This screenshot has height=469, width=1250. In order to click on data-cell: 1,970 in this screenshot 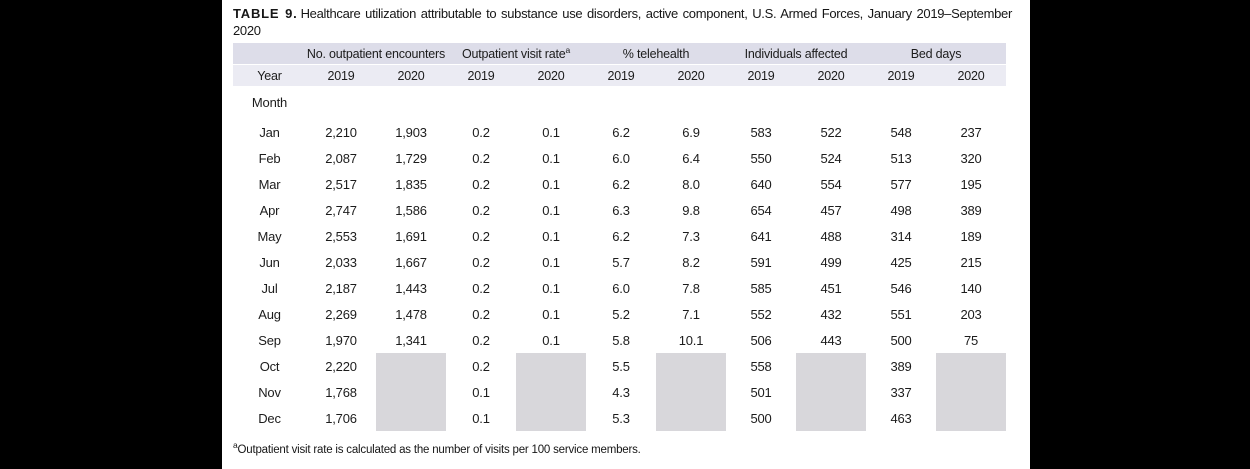, I will do `click(341, 340)`.